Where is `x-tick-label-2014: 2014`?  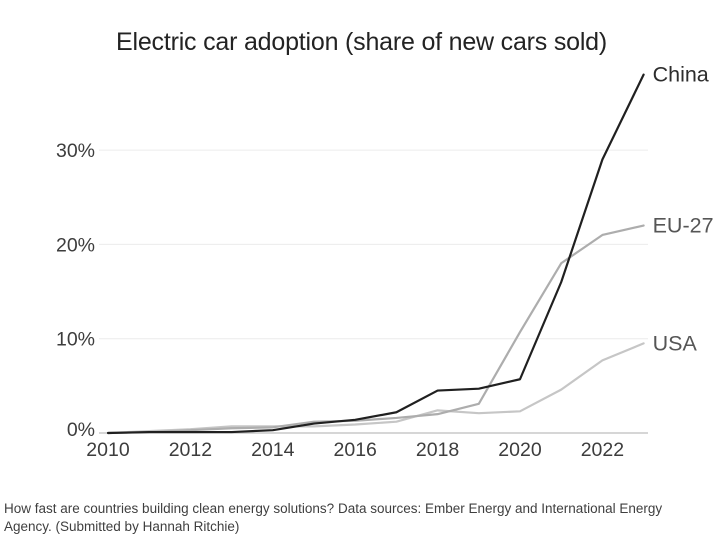
x-tick-label-2014: 2014 is located at coordinates (273, 450).